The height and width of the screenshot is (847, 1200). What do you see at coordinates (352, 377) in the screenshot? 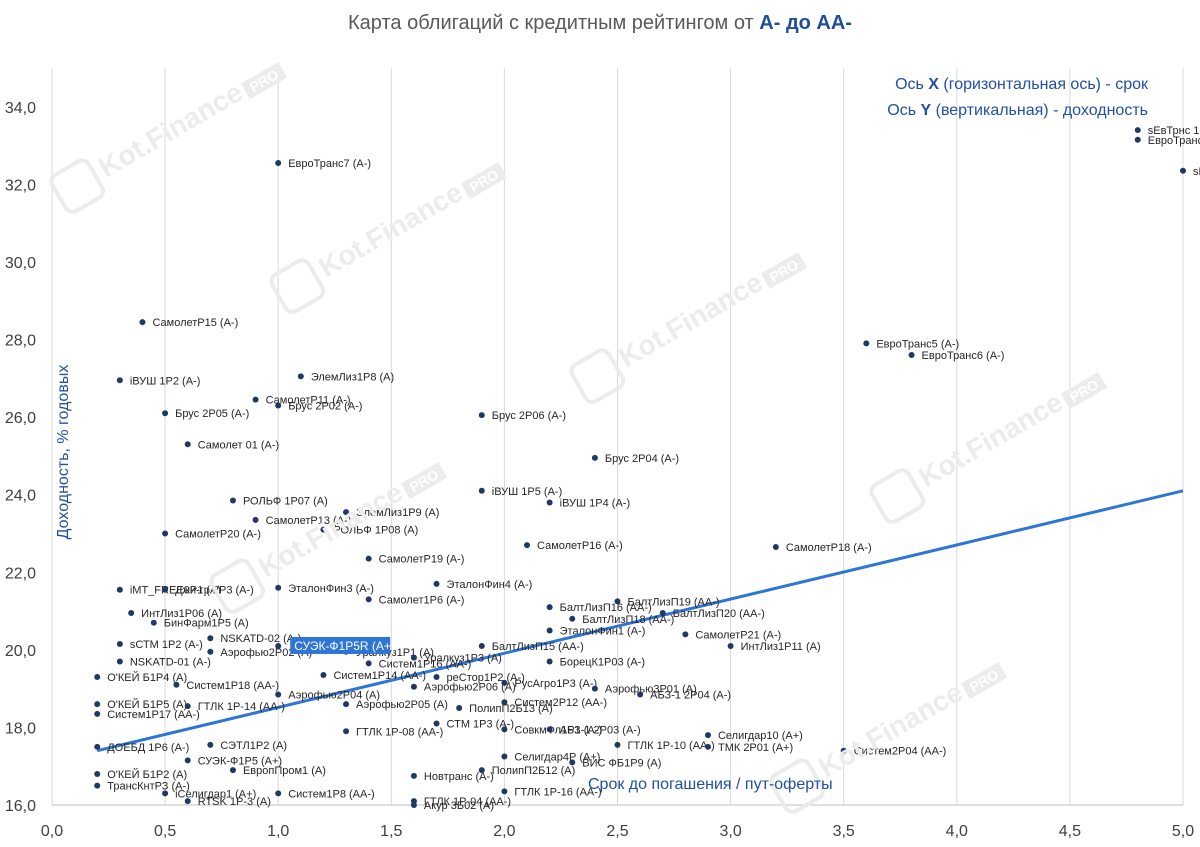
I see `data-point-label: ЭлемЛиз1Р8 (А)` at bounding box center [352, 377].